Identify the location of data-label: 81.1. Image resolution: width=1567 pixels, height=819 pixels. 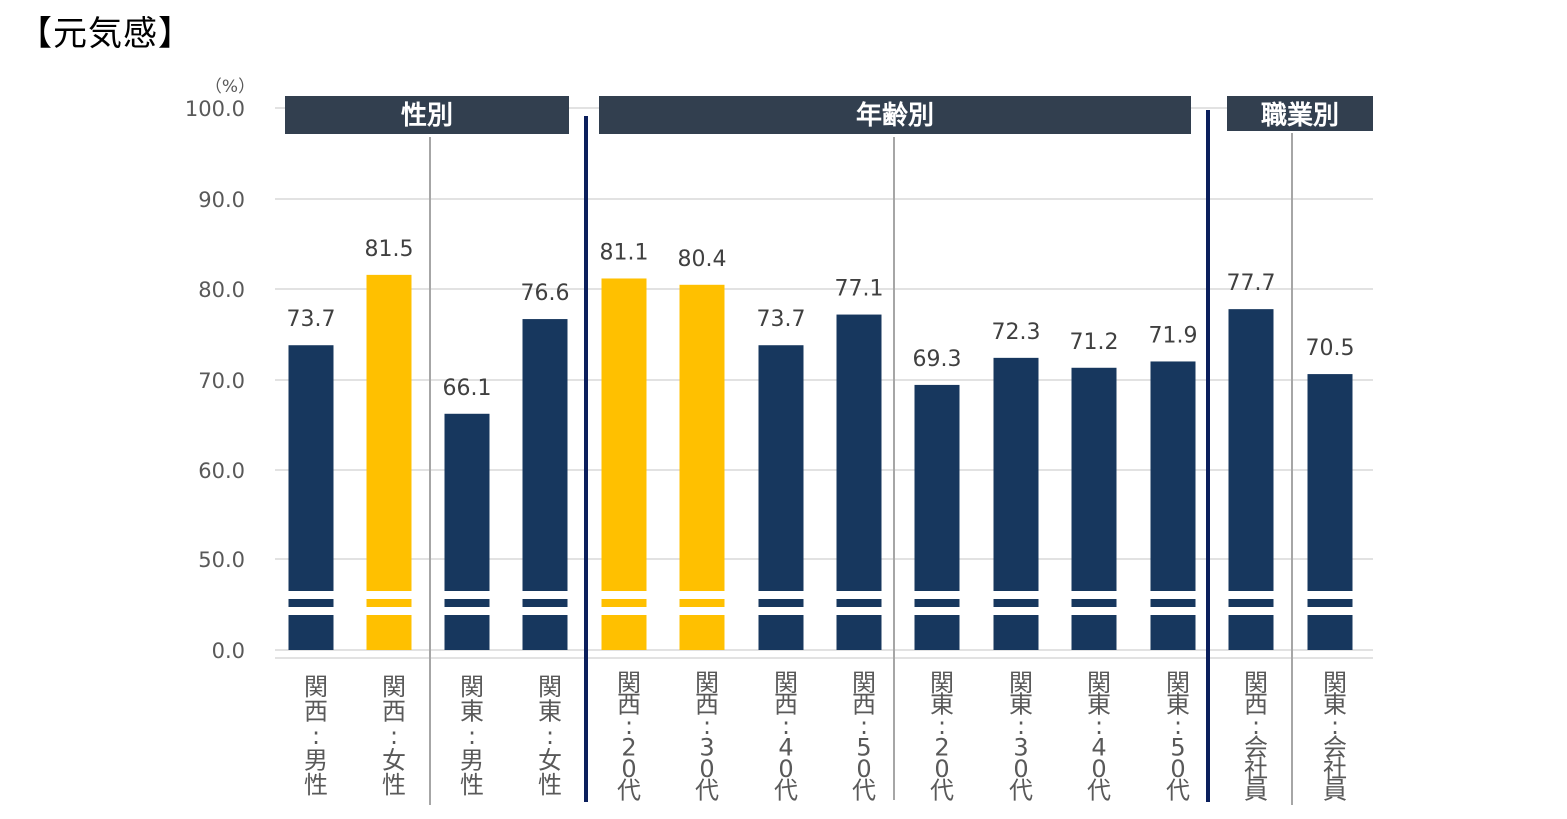
(624, 252).